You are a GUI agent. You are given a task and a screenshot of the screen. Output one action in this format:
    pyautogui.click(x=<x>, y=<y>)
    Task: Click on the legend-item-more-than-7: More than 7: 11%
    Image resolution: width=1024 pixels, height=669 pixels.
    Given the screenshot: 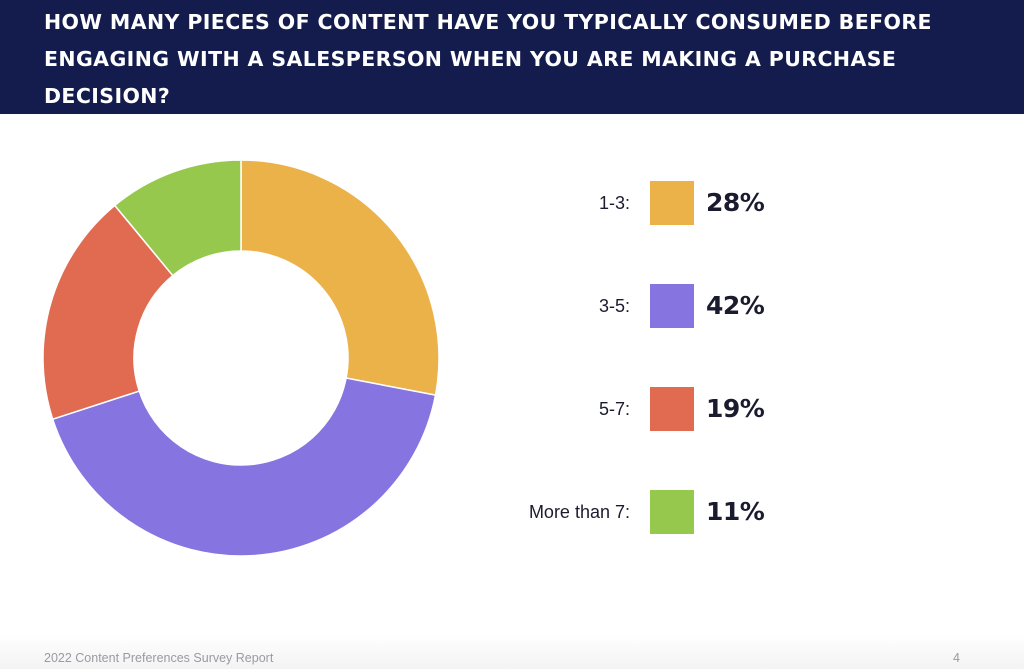 What is the action you would take?
    pyautogui.click(x=650, y=512)
    